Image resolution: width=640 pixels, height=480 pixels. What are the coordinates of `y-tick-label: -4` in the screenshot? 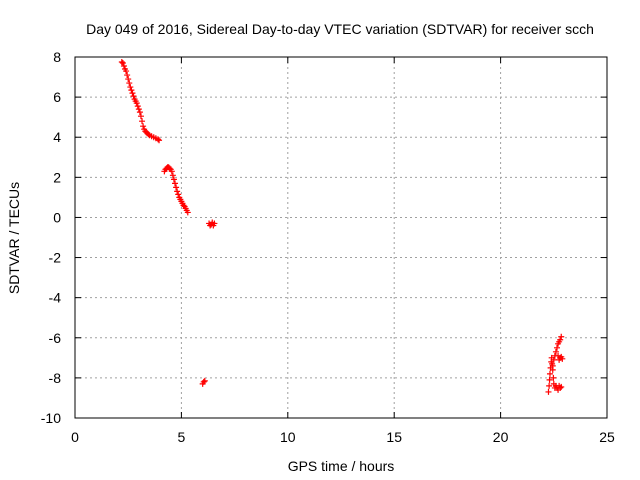 It's located at (55, 298).